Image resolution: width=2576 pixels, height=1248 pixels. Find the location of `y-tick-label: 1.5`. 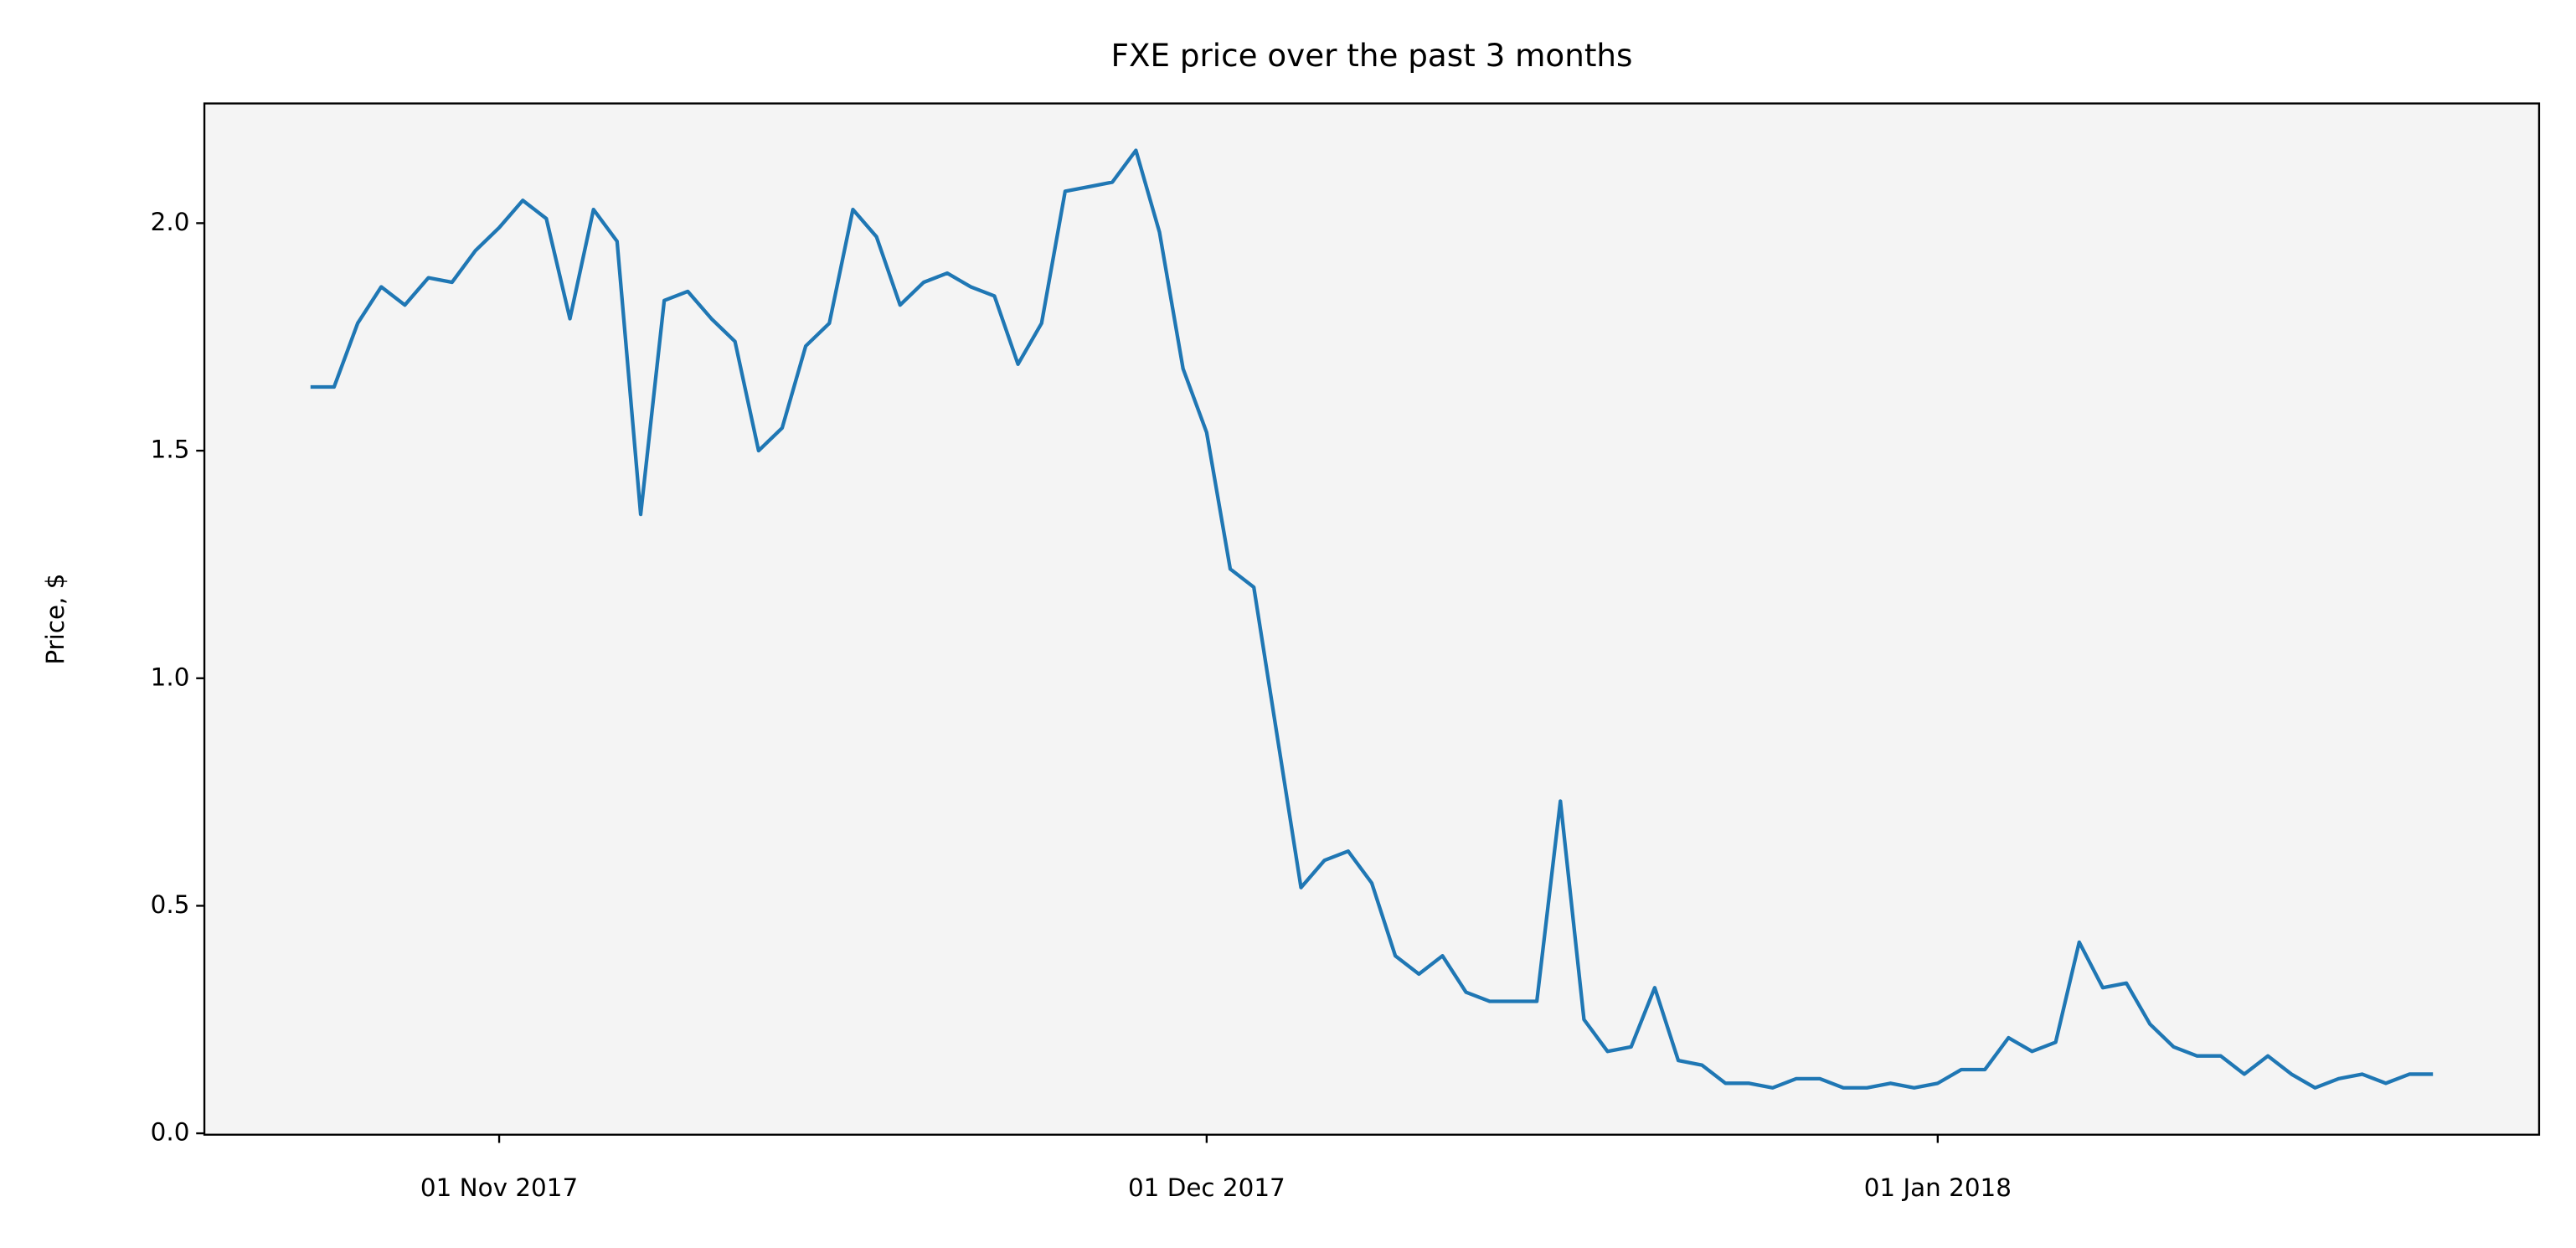

y-tick-label: 1.5 is located at coordinates (170, 450).